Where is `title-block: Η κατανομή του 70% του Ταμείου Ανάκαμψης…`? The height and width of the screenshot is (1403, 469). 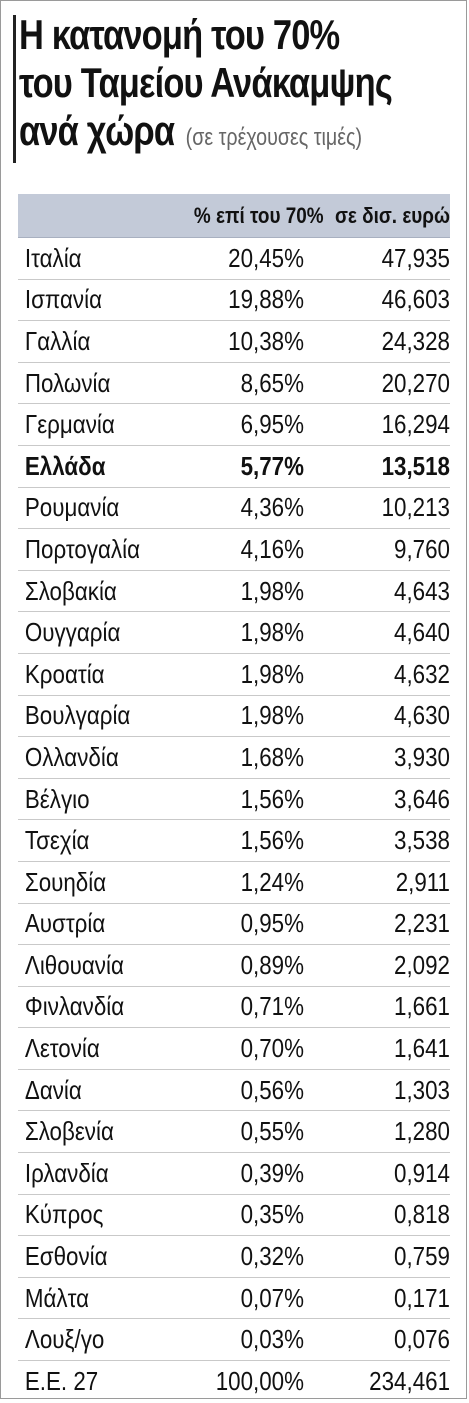 title-block: Η κατανομή του 70% του Ταμείου Ανάκαμψης… is located at coordinates (236, 87).